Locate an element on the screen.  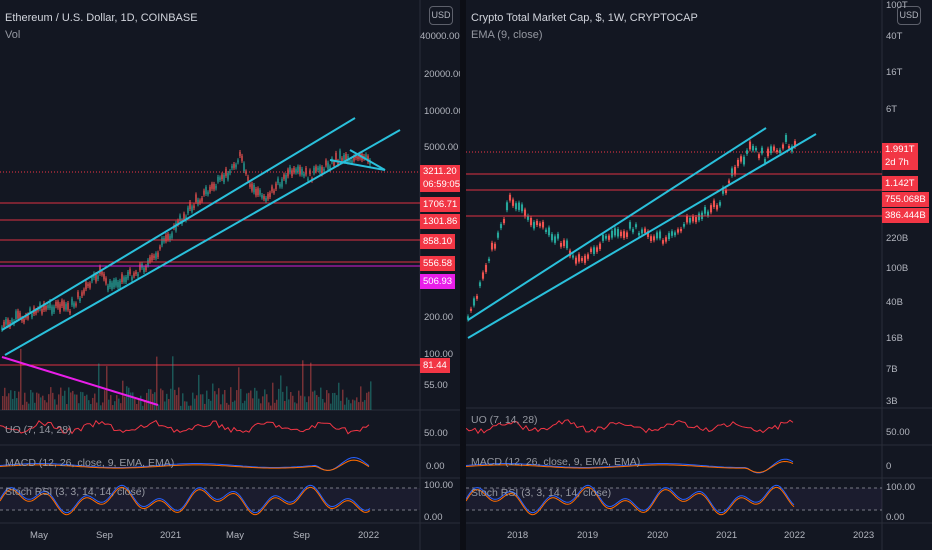
time-axis-label: Sep is located at coordinates (104, 535).